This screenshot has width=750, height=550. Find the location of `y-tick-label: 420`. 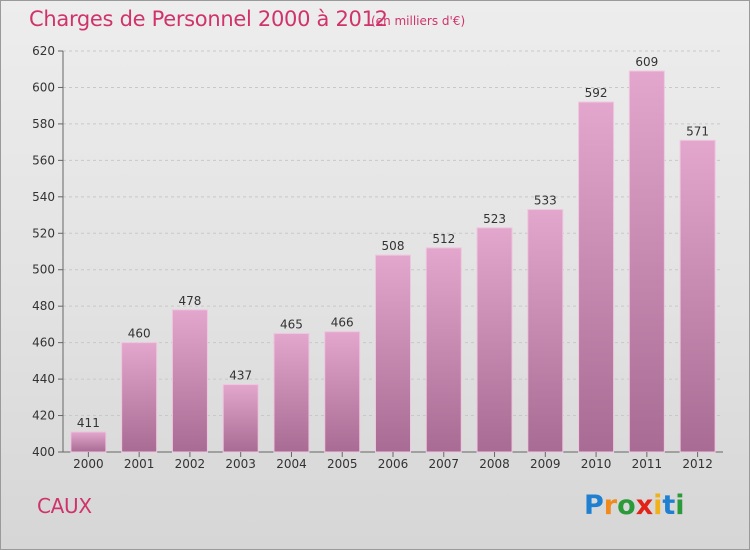

y-tick-label: 420 is located at coordinates (43, 416).